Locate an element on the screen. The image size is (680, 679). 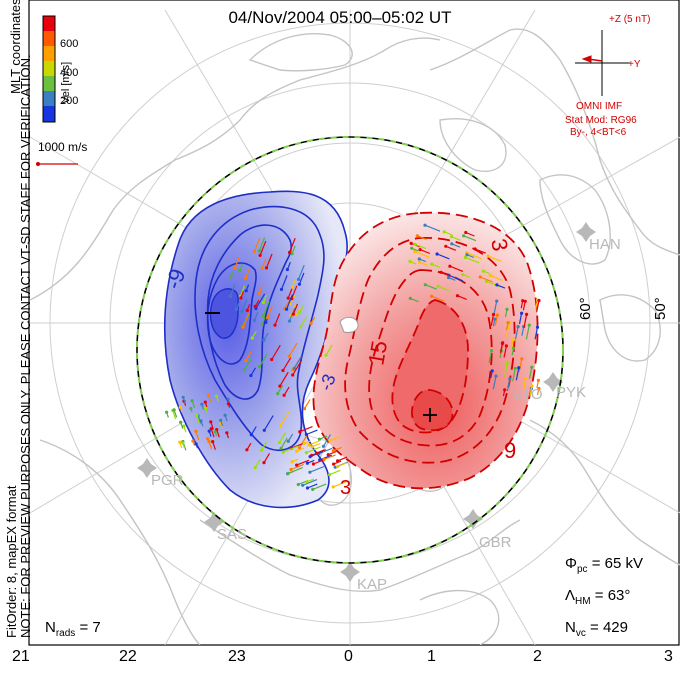
station-gbr: GBR is located at coordinates (495, 542).